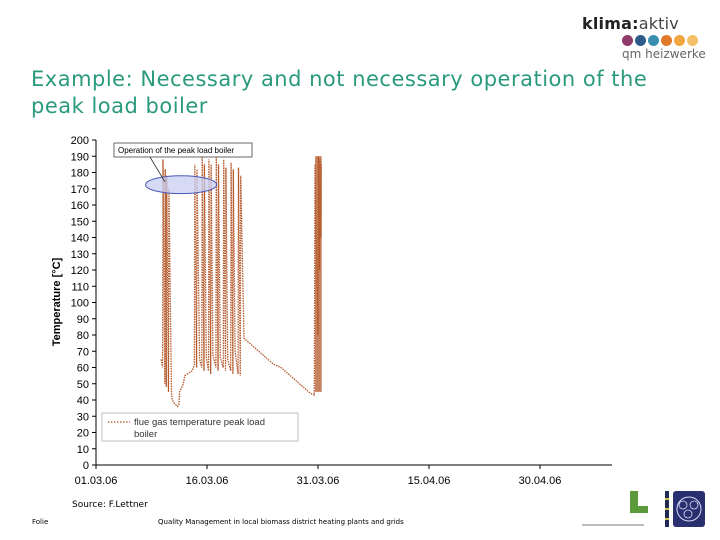 Image resolution: width=720 pixels, height=540 pixels. I want to click on y-tick-label: 0, so click(86, 466).